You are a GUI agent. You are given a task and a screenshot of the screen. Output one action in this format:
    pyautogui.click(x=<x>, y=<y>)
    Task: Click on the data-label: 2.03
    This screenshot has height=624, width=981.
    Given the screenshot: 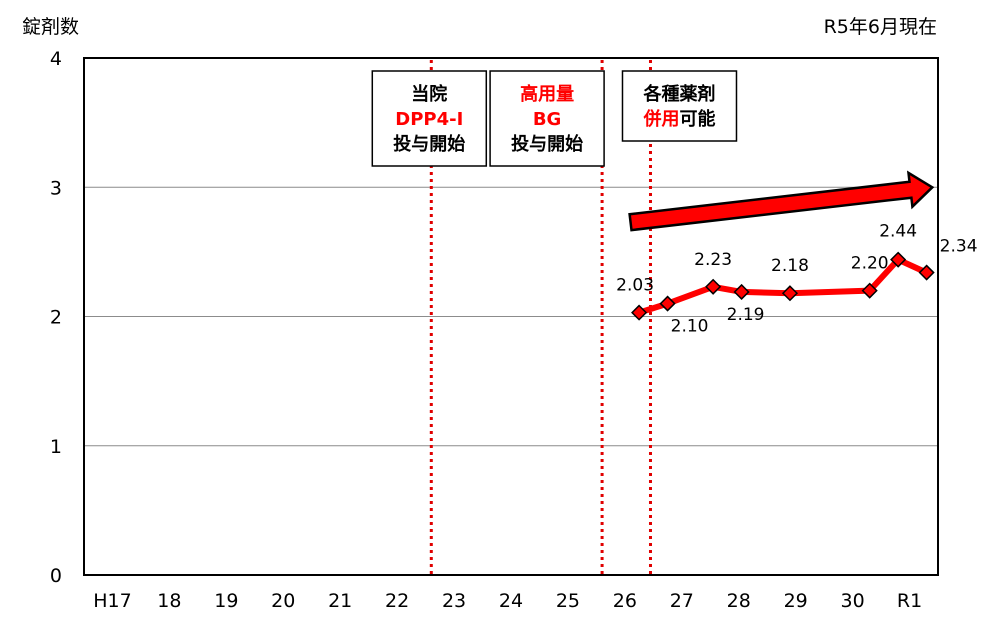 What is the action you would take?
    pyautogui.click(x=635, y=286)
    